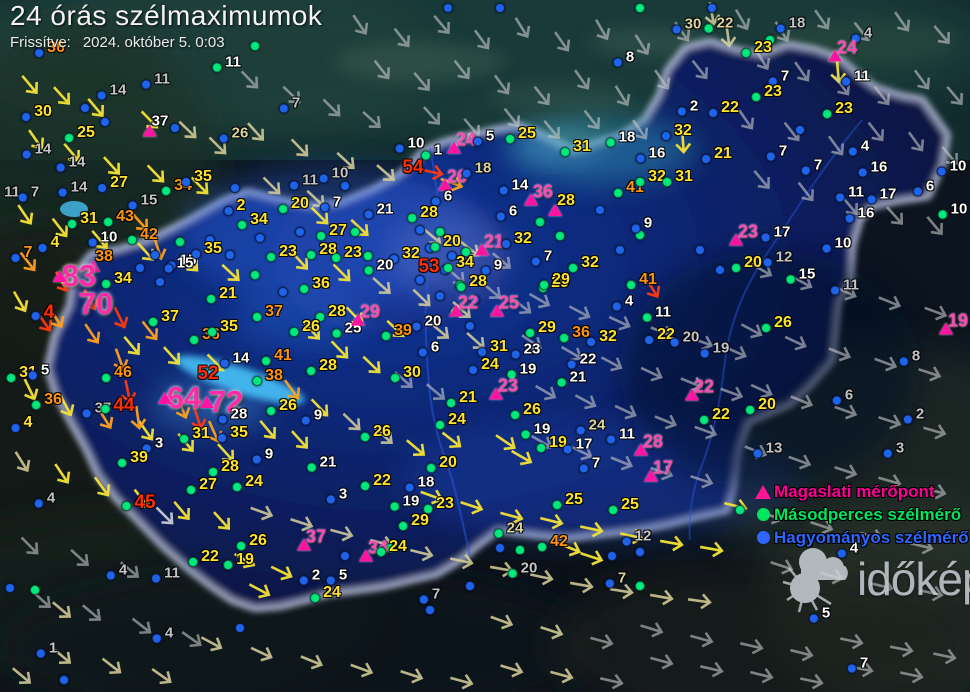 The height and width of the screenshot is (692, 970). Describe the element at coordinates (551, 443) in the screenshot. I see `station-value: 19` at that location.